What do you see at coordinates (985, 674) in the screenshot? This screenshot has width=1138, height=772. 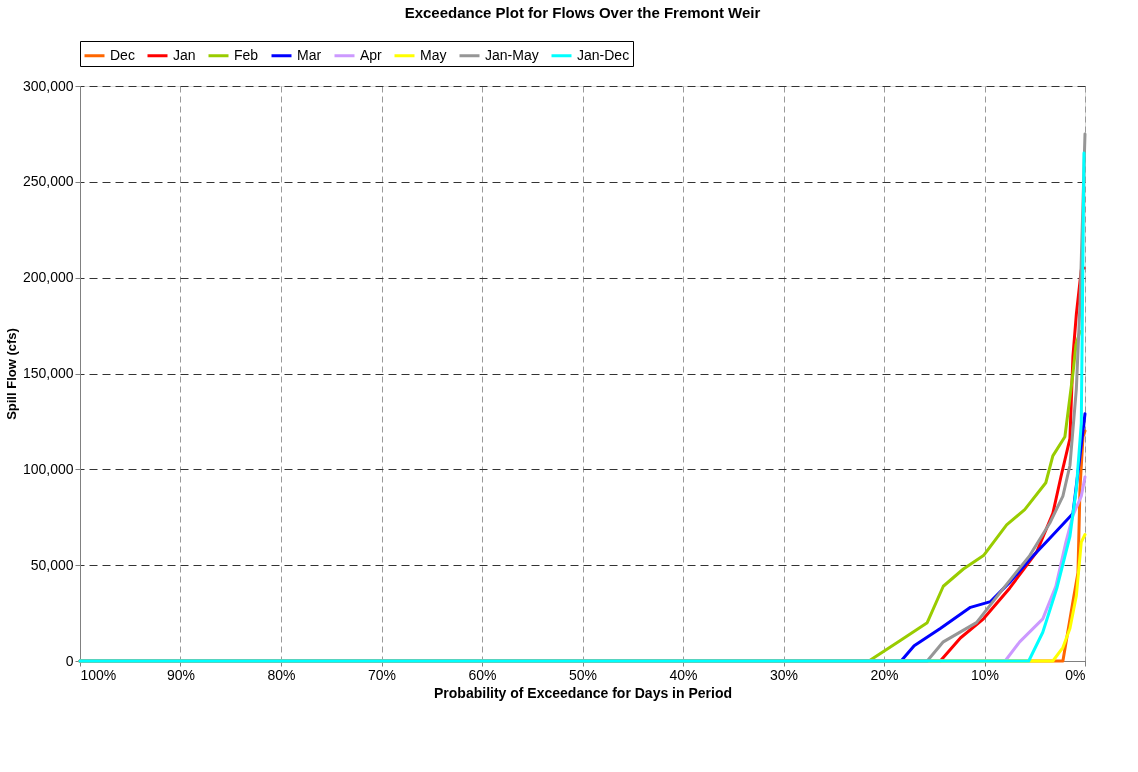 I see `x-tick-label: 10%` at bounding box center [985, 674].